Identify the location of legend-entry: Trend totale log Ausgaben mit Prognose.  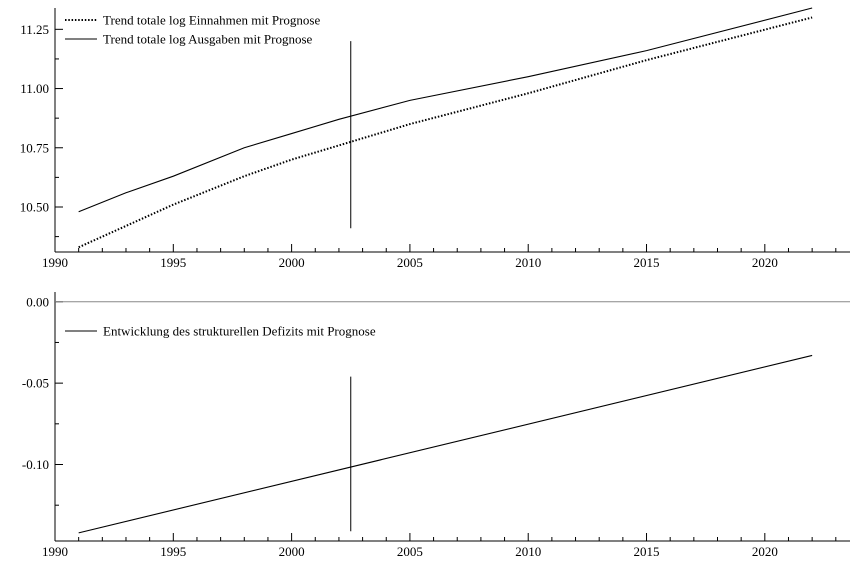
(208, 39).